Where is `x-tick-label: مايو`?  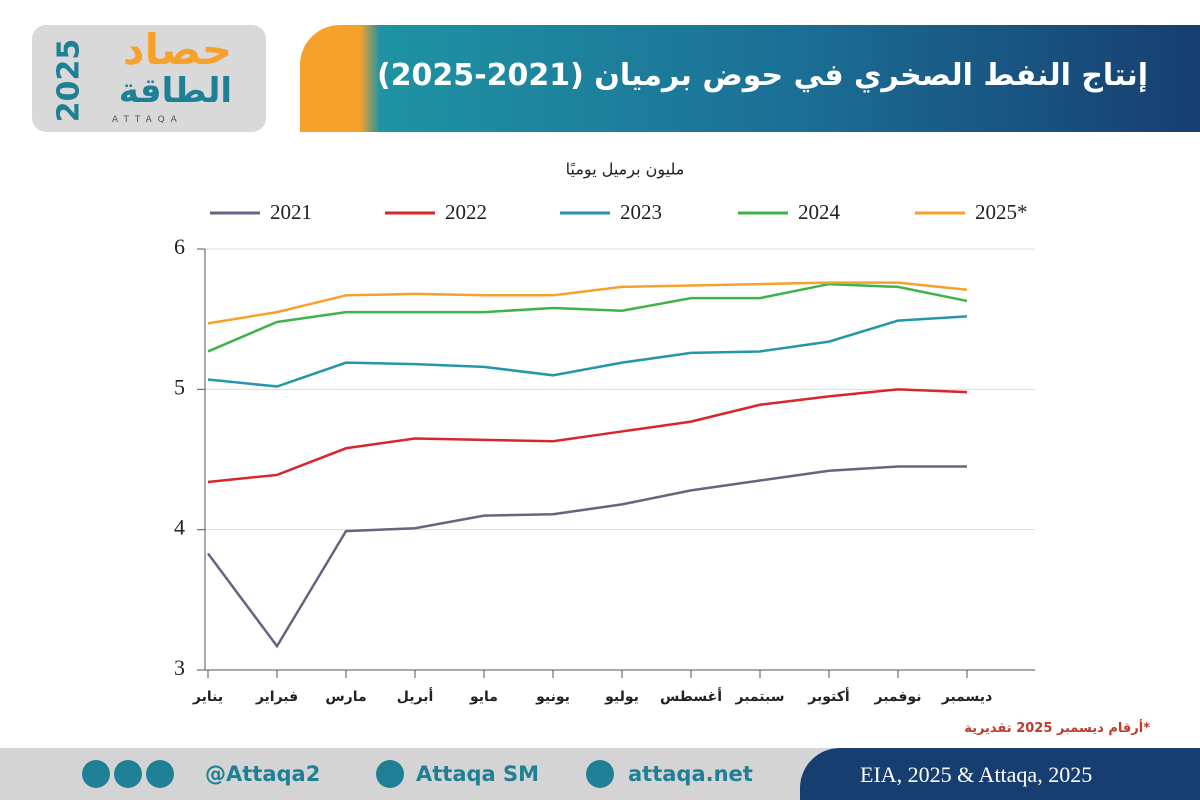
x-tick-label: مايو is located at coordinates (483, 697).